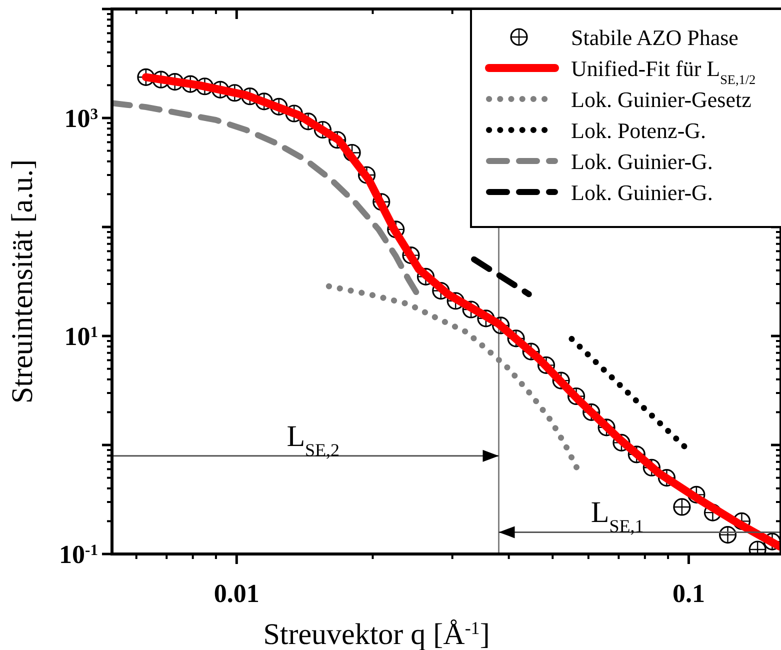 Image resolution: width=781 pixels, height=650 pixels. Describe the element at coordinates (237, 593) in the screenshot. I see `x-tick-label: 0.01` at that location.